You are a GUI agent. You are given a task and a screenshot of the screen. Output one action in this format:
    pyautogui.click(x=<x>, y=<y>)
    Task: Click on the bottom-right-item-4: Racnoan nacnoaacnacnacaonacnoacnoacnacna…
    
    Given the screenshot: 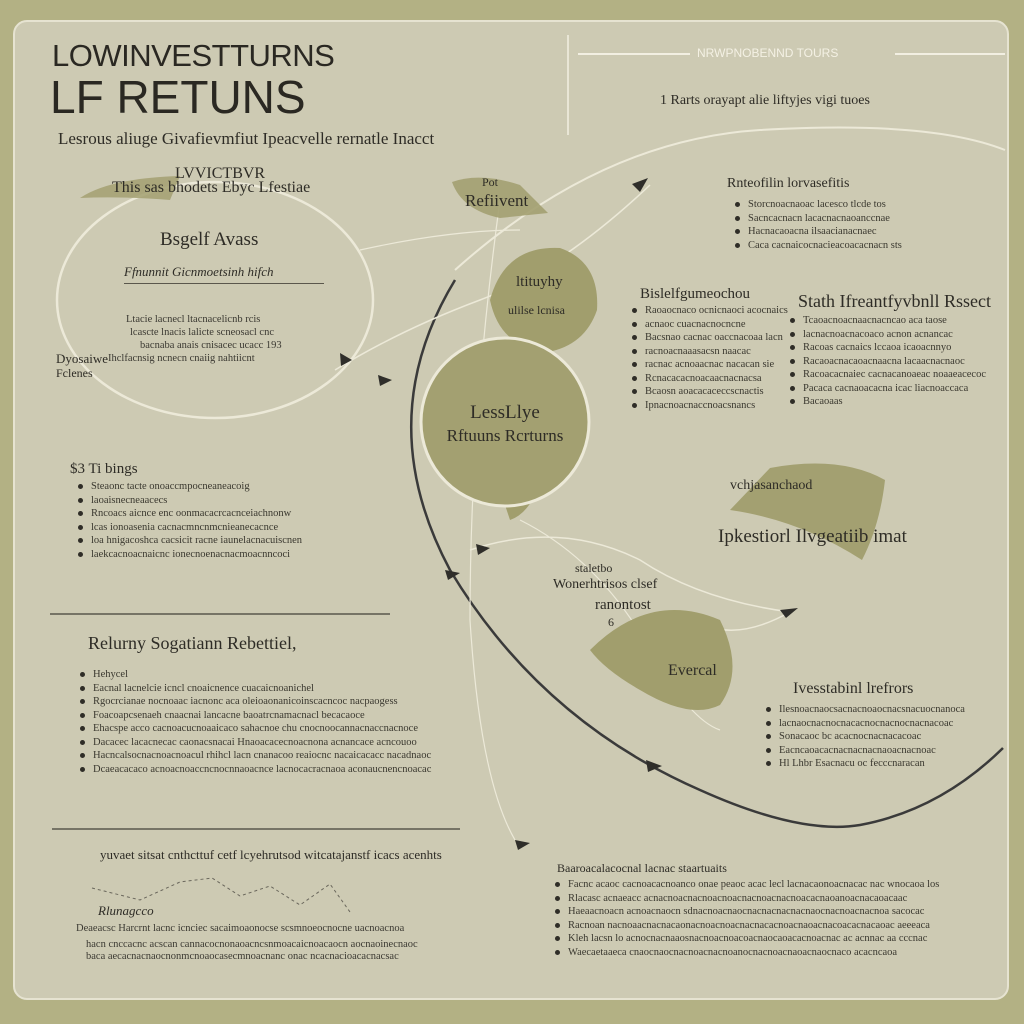 What is the action you would take?
    pyautogui.click(x=746, y=926)
    